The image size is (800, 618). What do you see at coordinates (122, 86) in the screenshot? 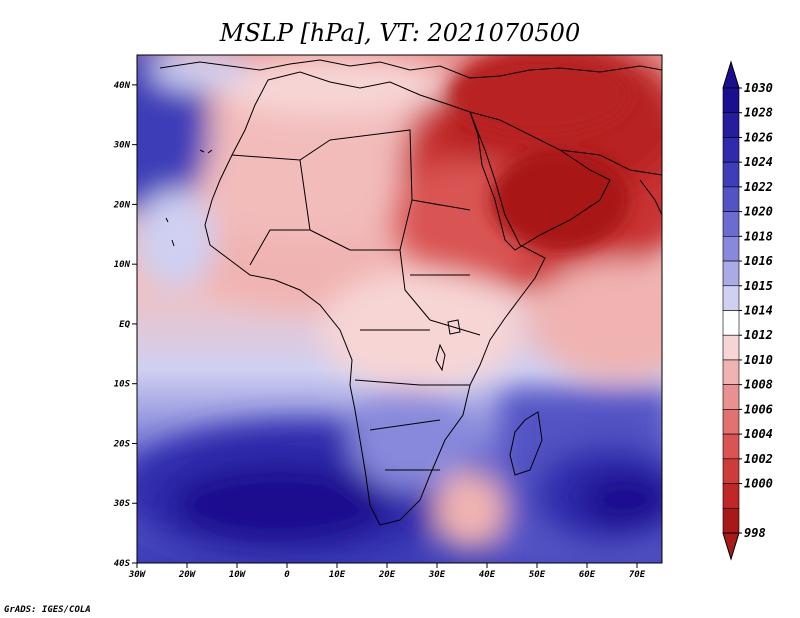
I see `lat-tick-label: 40N` at bounding box center [122, 86].